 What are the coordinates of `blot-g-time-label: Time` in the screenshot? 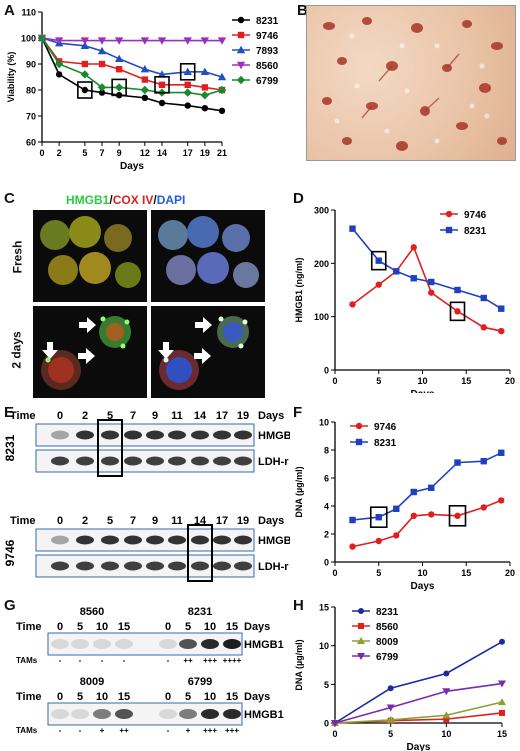 It's located at (28, 627).